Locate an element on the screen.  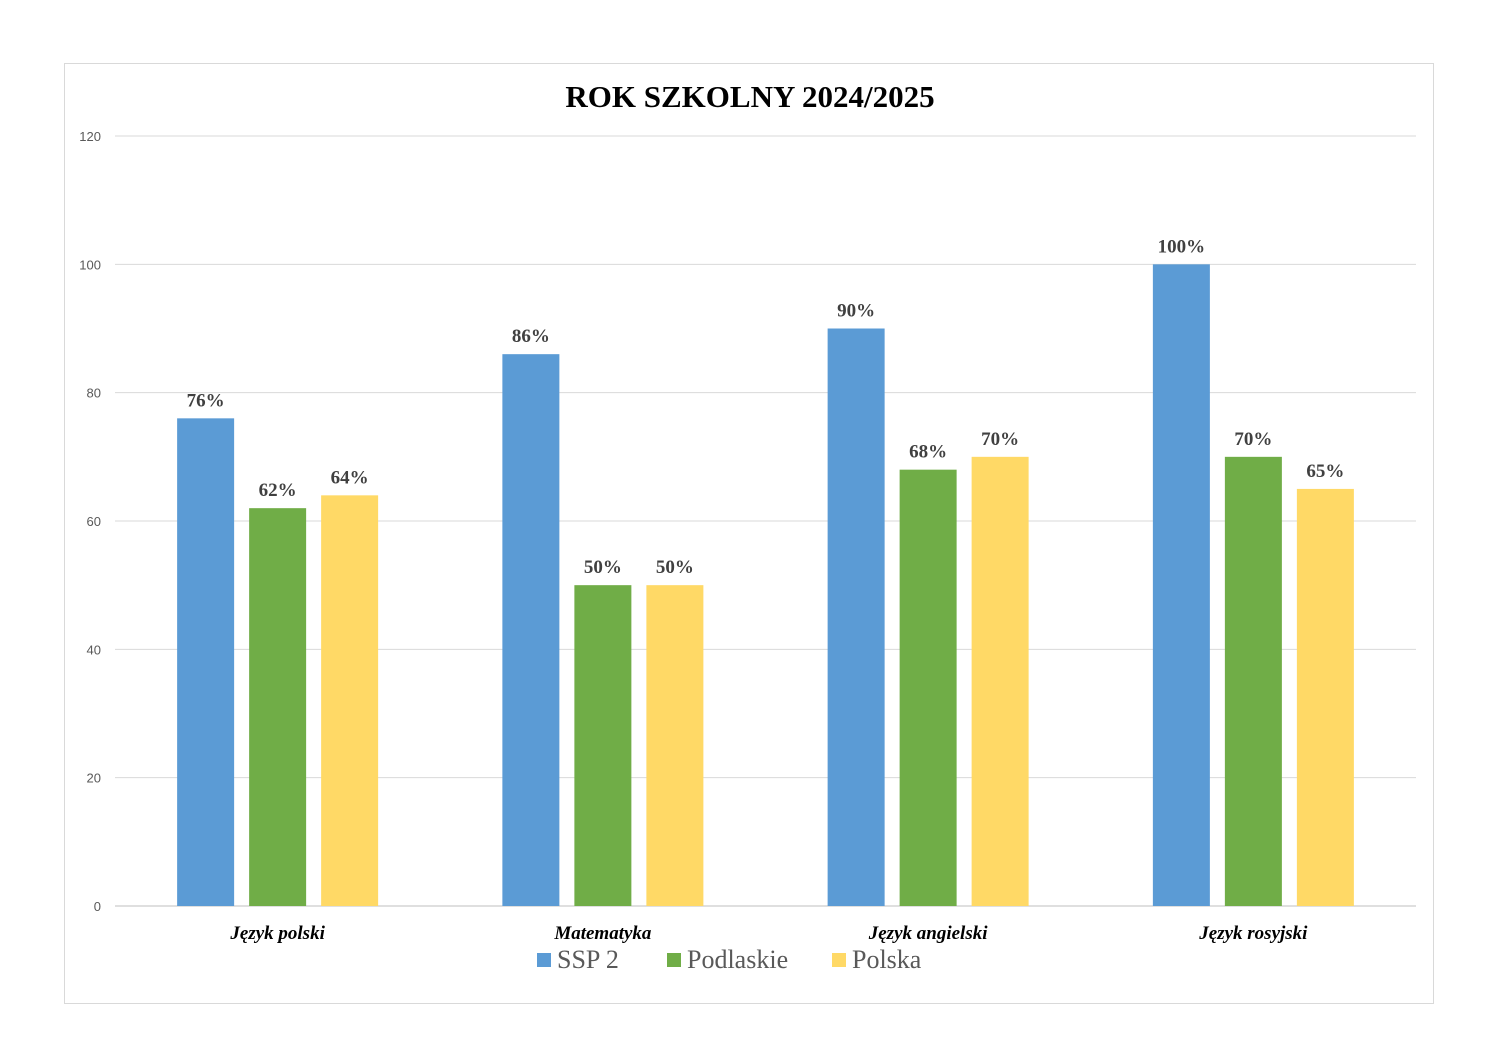
y-tick-label: 0 is located at coordinates (97, 906).